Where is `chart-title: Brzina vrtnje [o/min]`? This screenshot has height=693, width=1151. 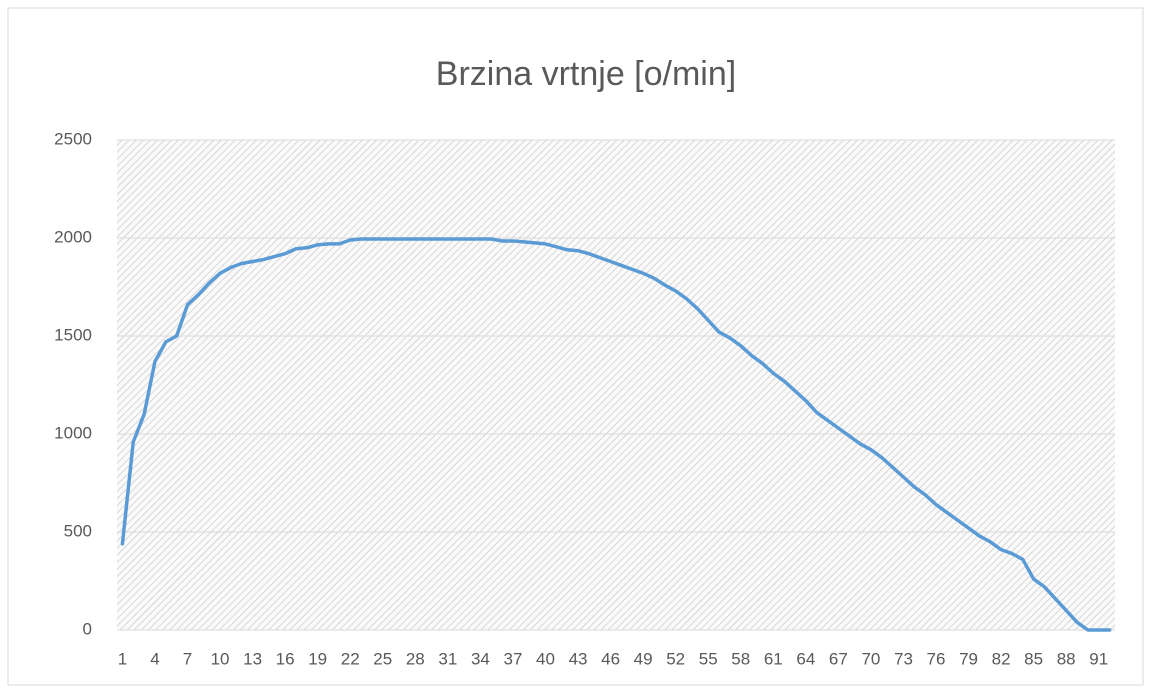 chart-title: Brzina vrtnje [o/min] is located at coordinates (586, 74).